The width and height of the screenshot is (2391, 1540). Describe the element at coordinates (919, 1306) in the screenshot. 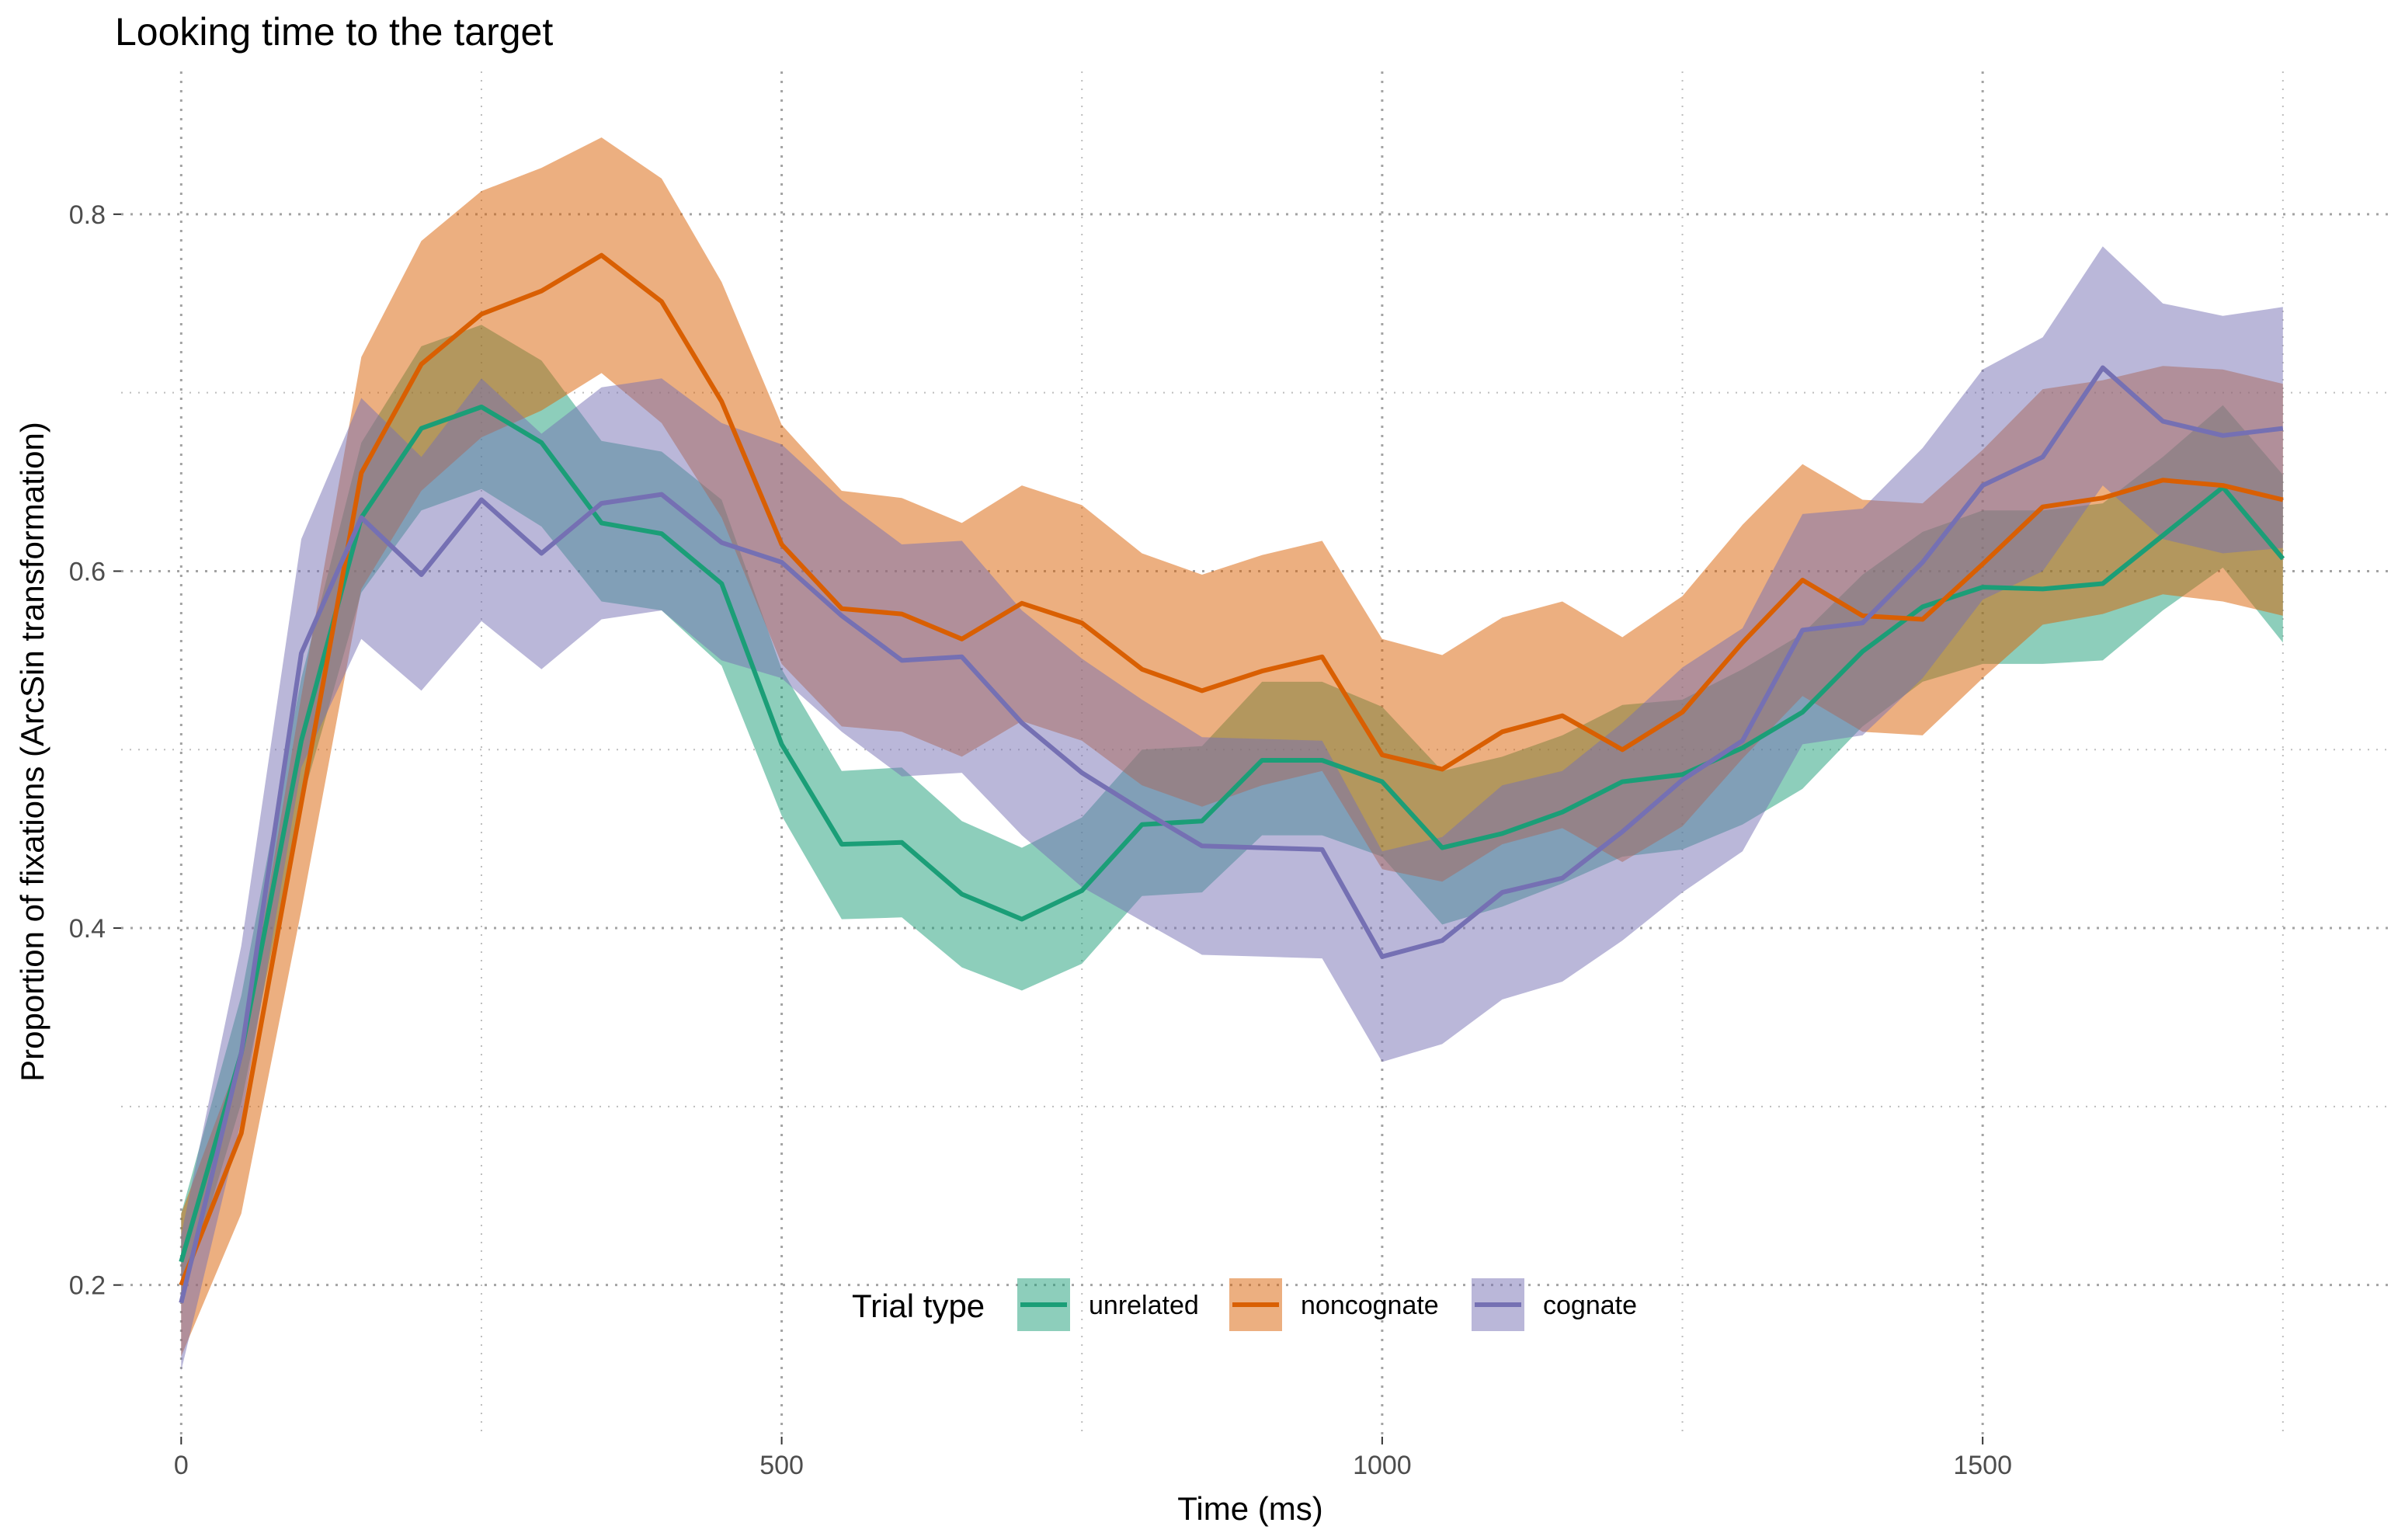

I see `legend-title: Trial type` at that location.